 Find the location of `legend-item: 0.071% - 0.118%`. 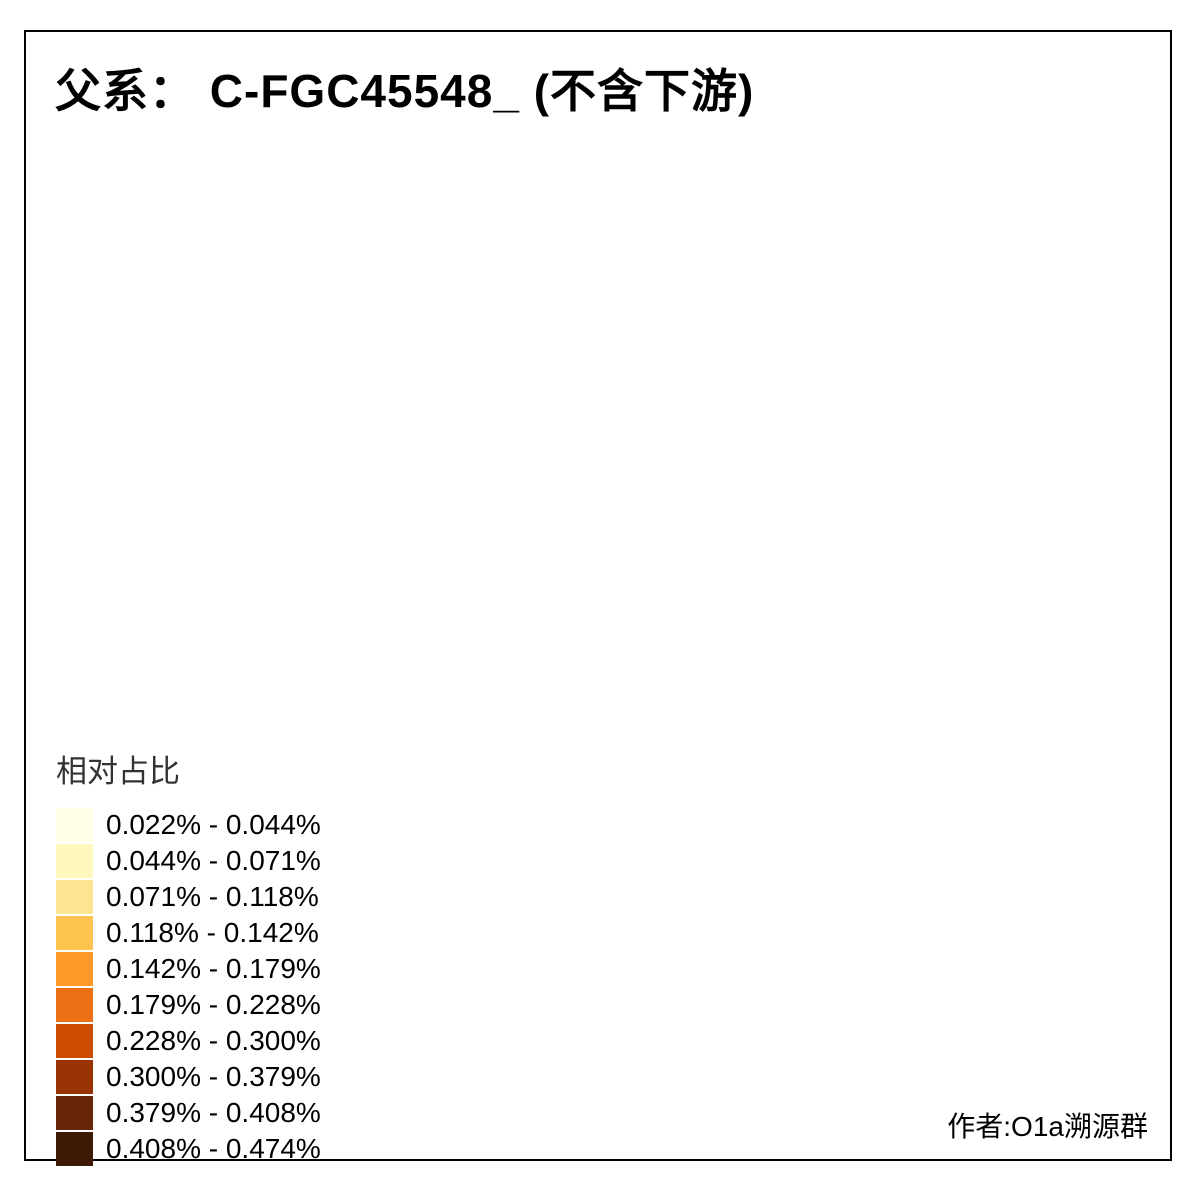

legend-item: 0.071% - 0.118% is located at coordinates (188, 896).